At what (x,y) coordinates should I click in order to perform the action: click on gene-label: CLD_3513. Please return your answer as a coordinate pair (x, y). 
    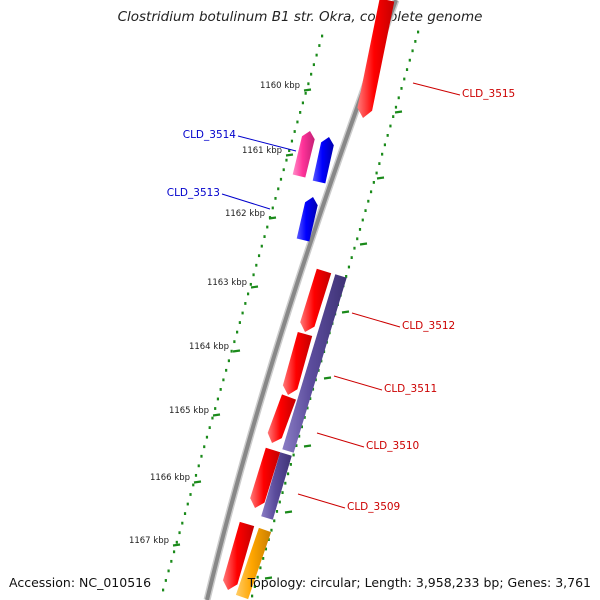
    Looking at the image, I should click on (193, 193).